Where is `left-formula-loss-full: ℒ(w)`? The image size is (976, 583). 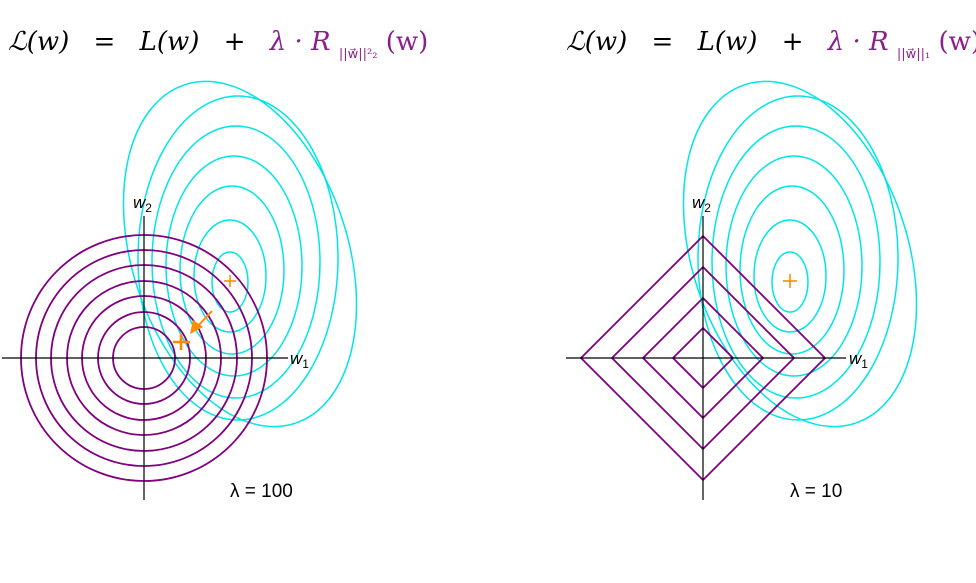 left-formula-loss-full: ℒ(w) is located at coordinates (38, 42).